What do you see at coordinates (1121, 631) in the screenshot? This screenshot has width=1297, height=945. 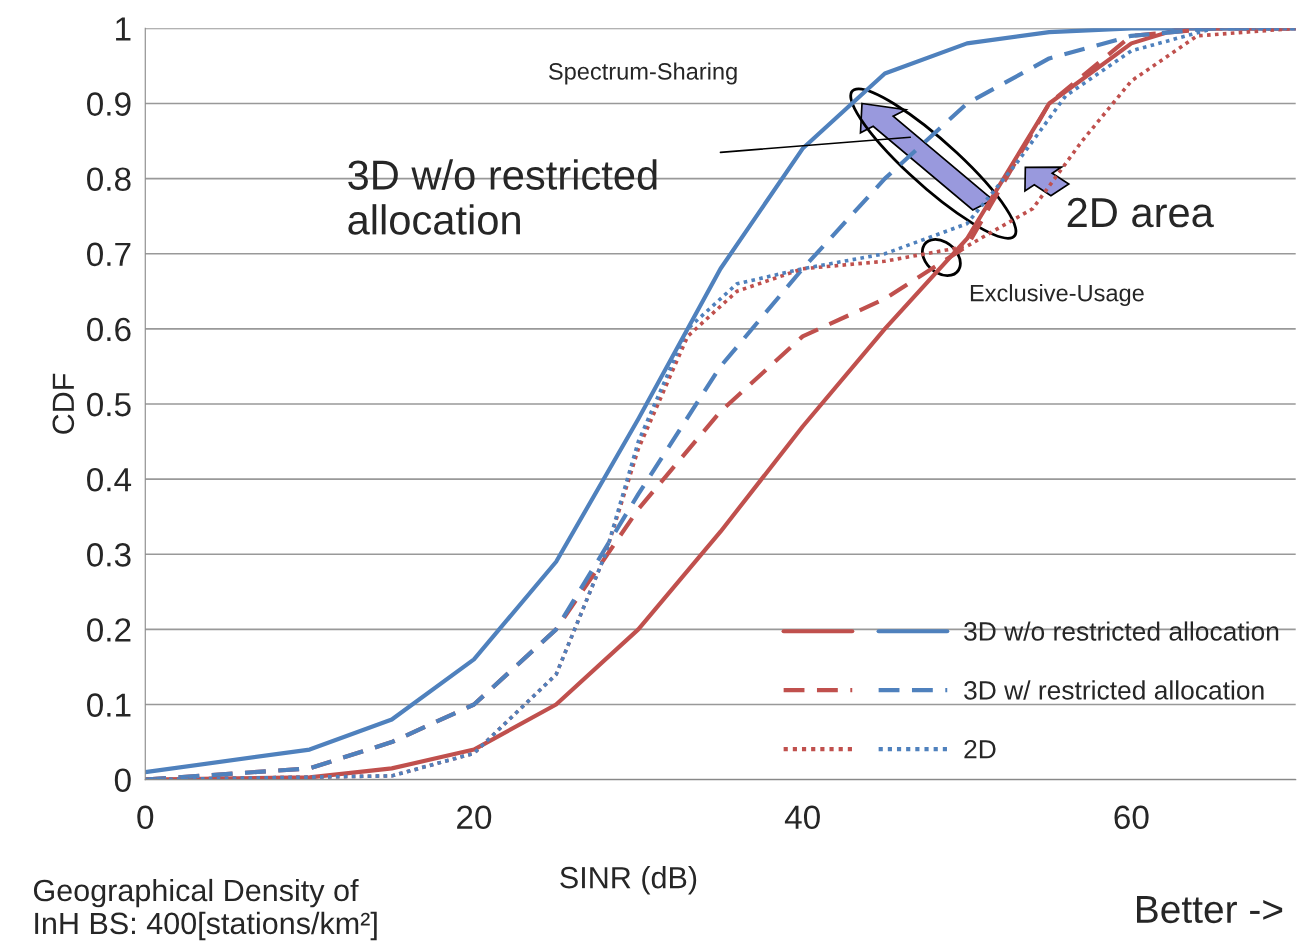 I see `legend-label: 3D w/o restricted allocation` at bounding box center [1121, 631].